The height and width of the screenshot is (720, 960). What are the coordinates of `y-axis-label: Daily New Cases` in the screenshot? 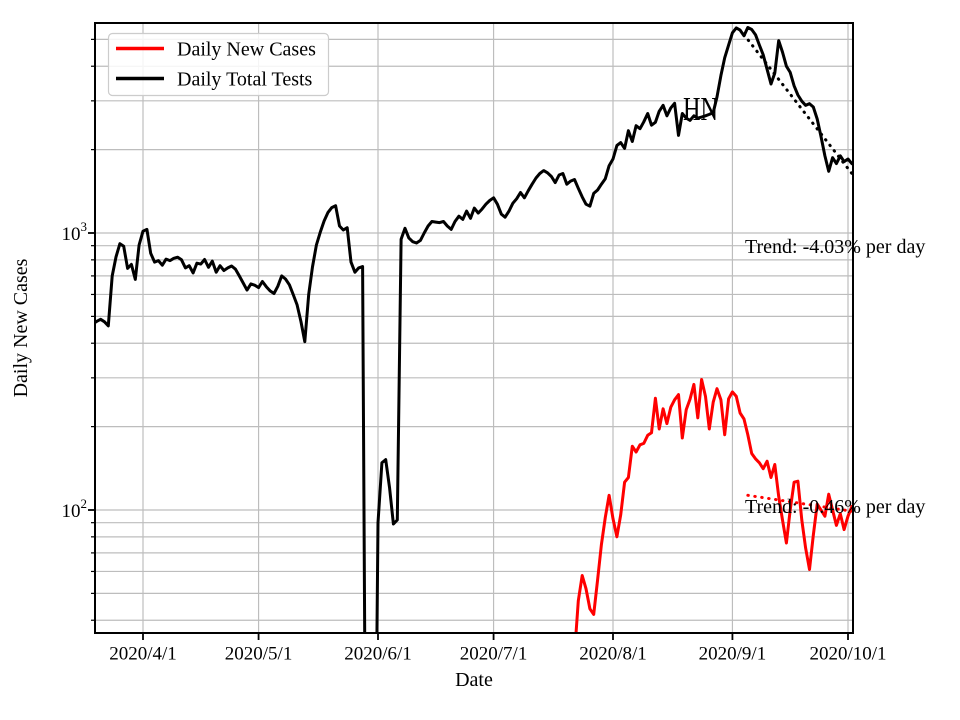 It's located at (21, 327).